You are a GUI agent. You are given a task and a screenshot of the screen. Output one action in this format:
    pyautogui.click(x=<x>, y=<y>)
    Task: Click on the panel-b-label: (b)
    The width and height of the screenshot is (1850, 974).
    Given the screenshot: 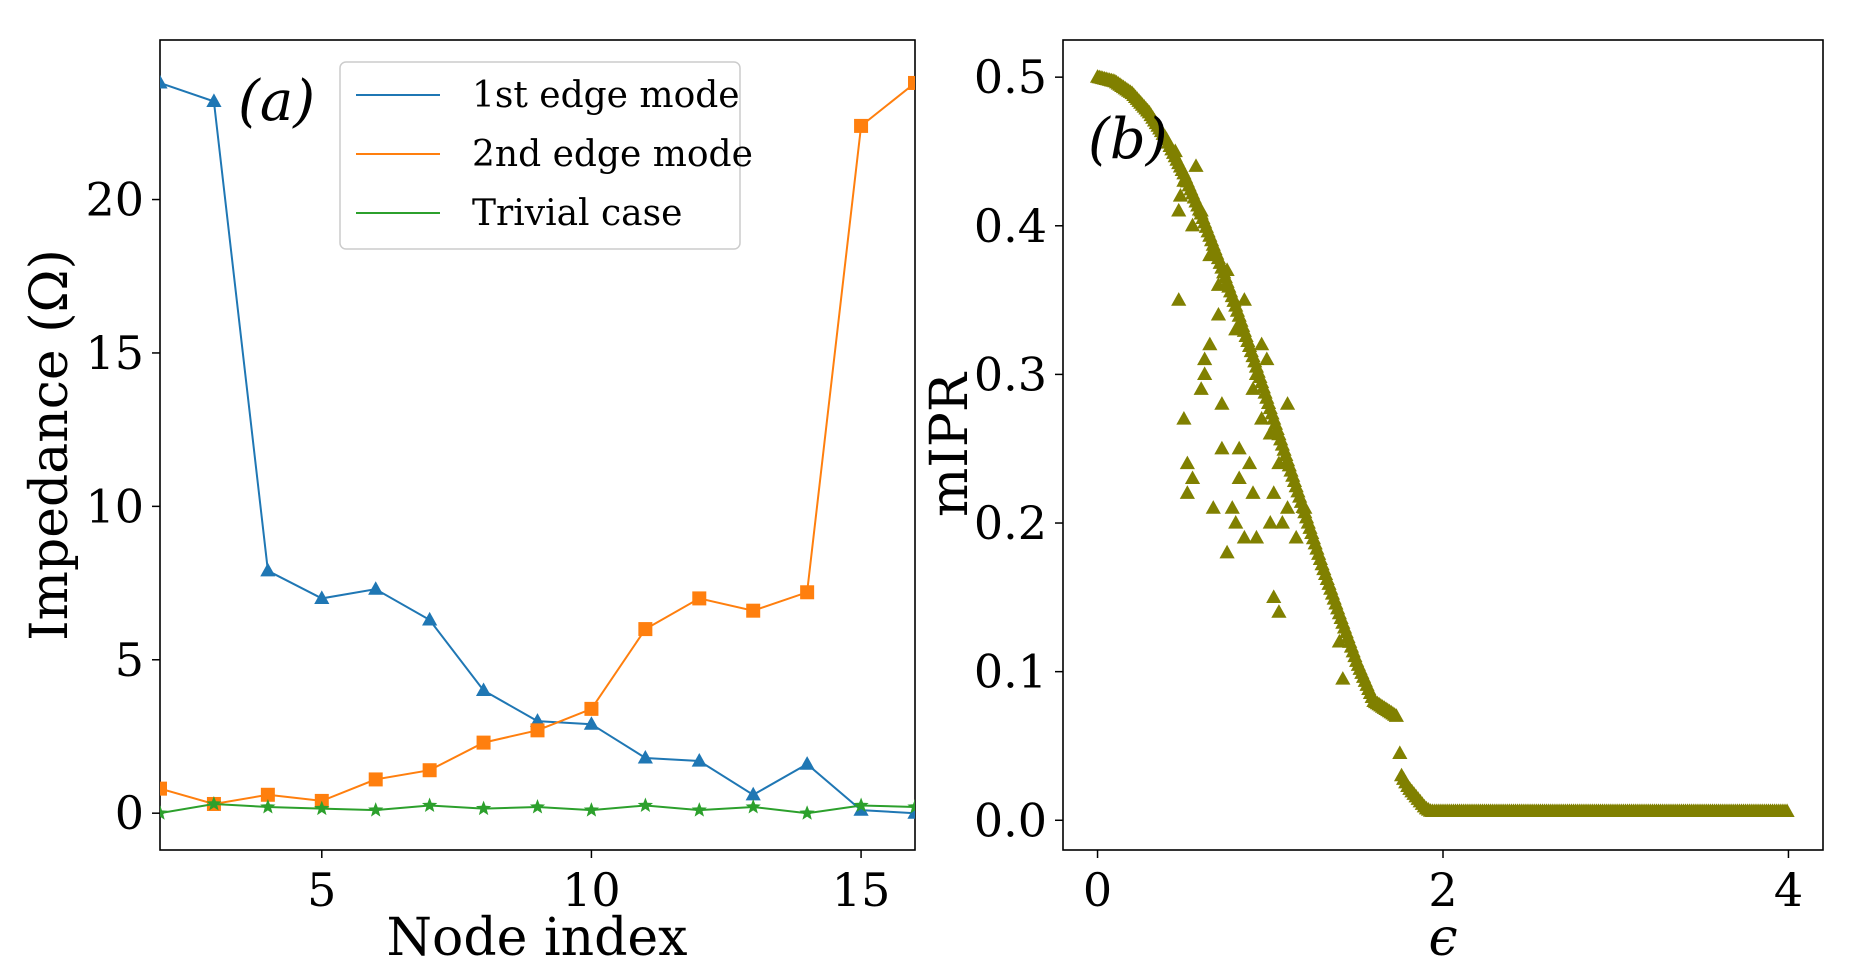 What is the action you would take?
    pyautogui.click(x=1128, y=139)
    